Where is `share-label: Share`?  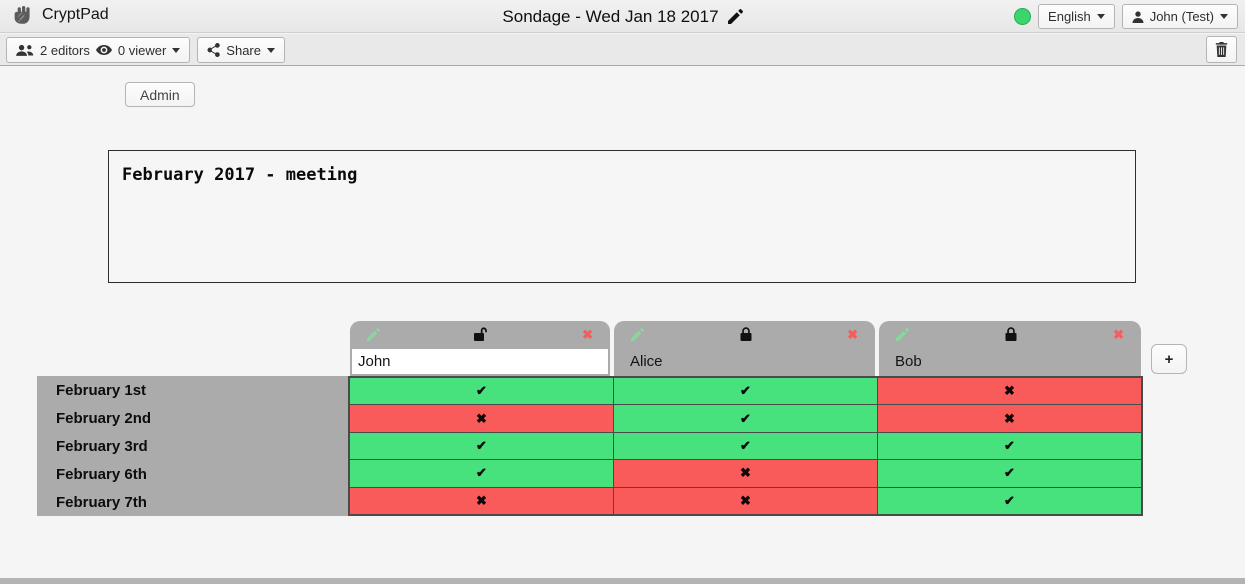
share-label: Share is located at coordinates (243, 50).